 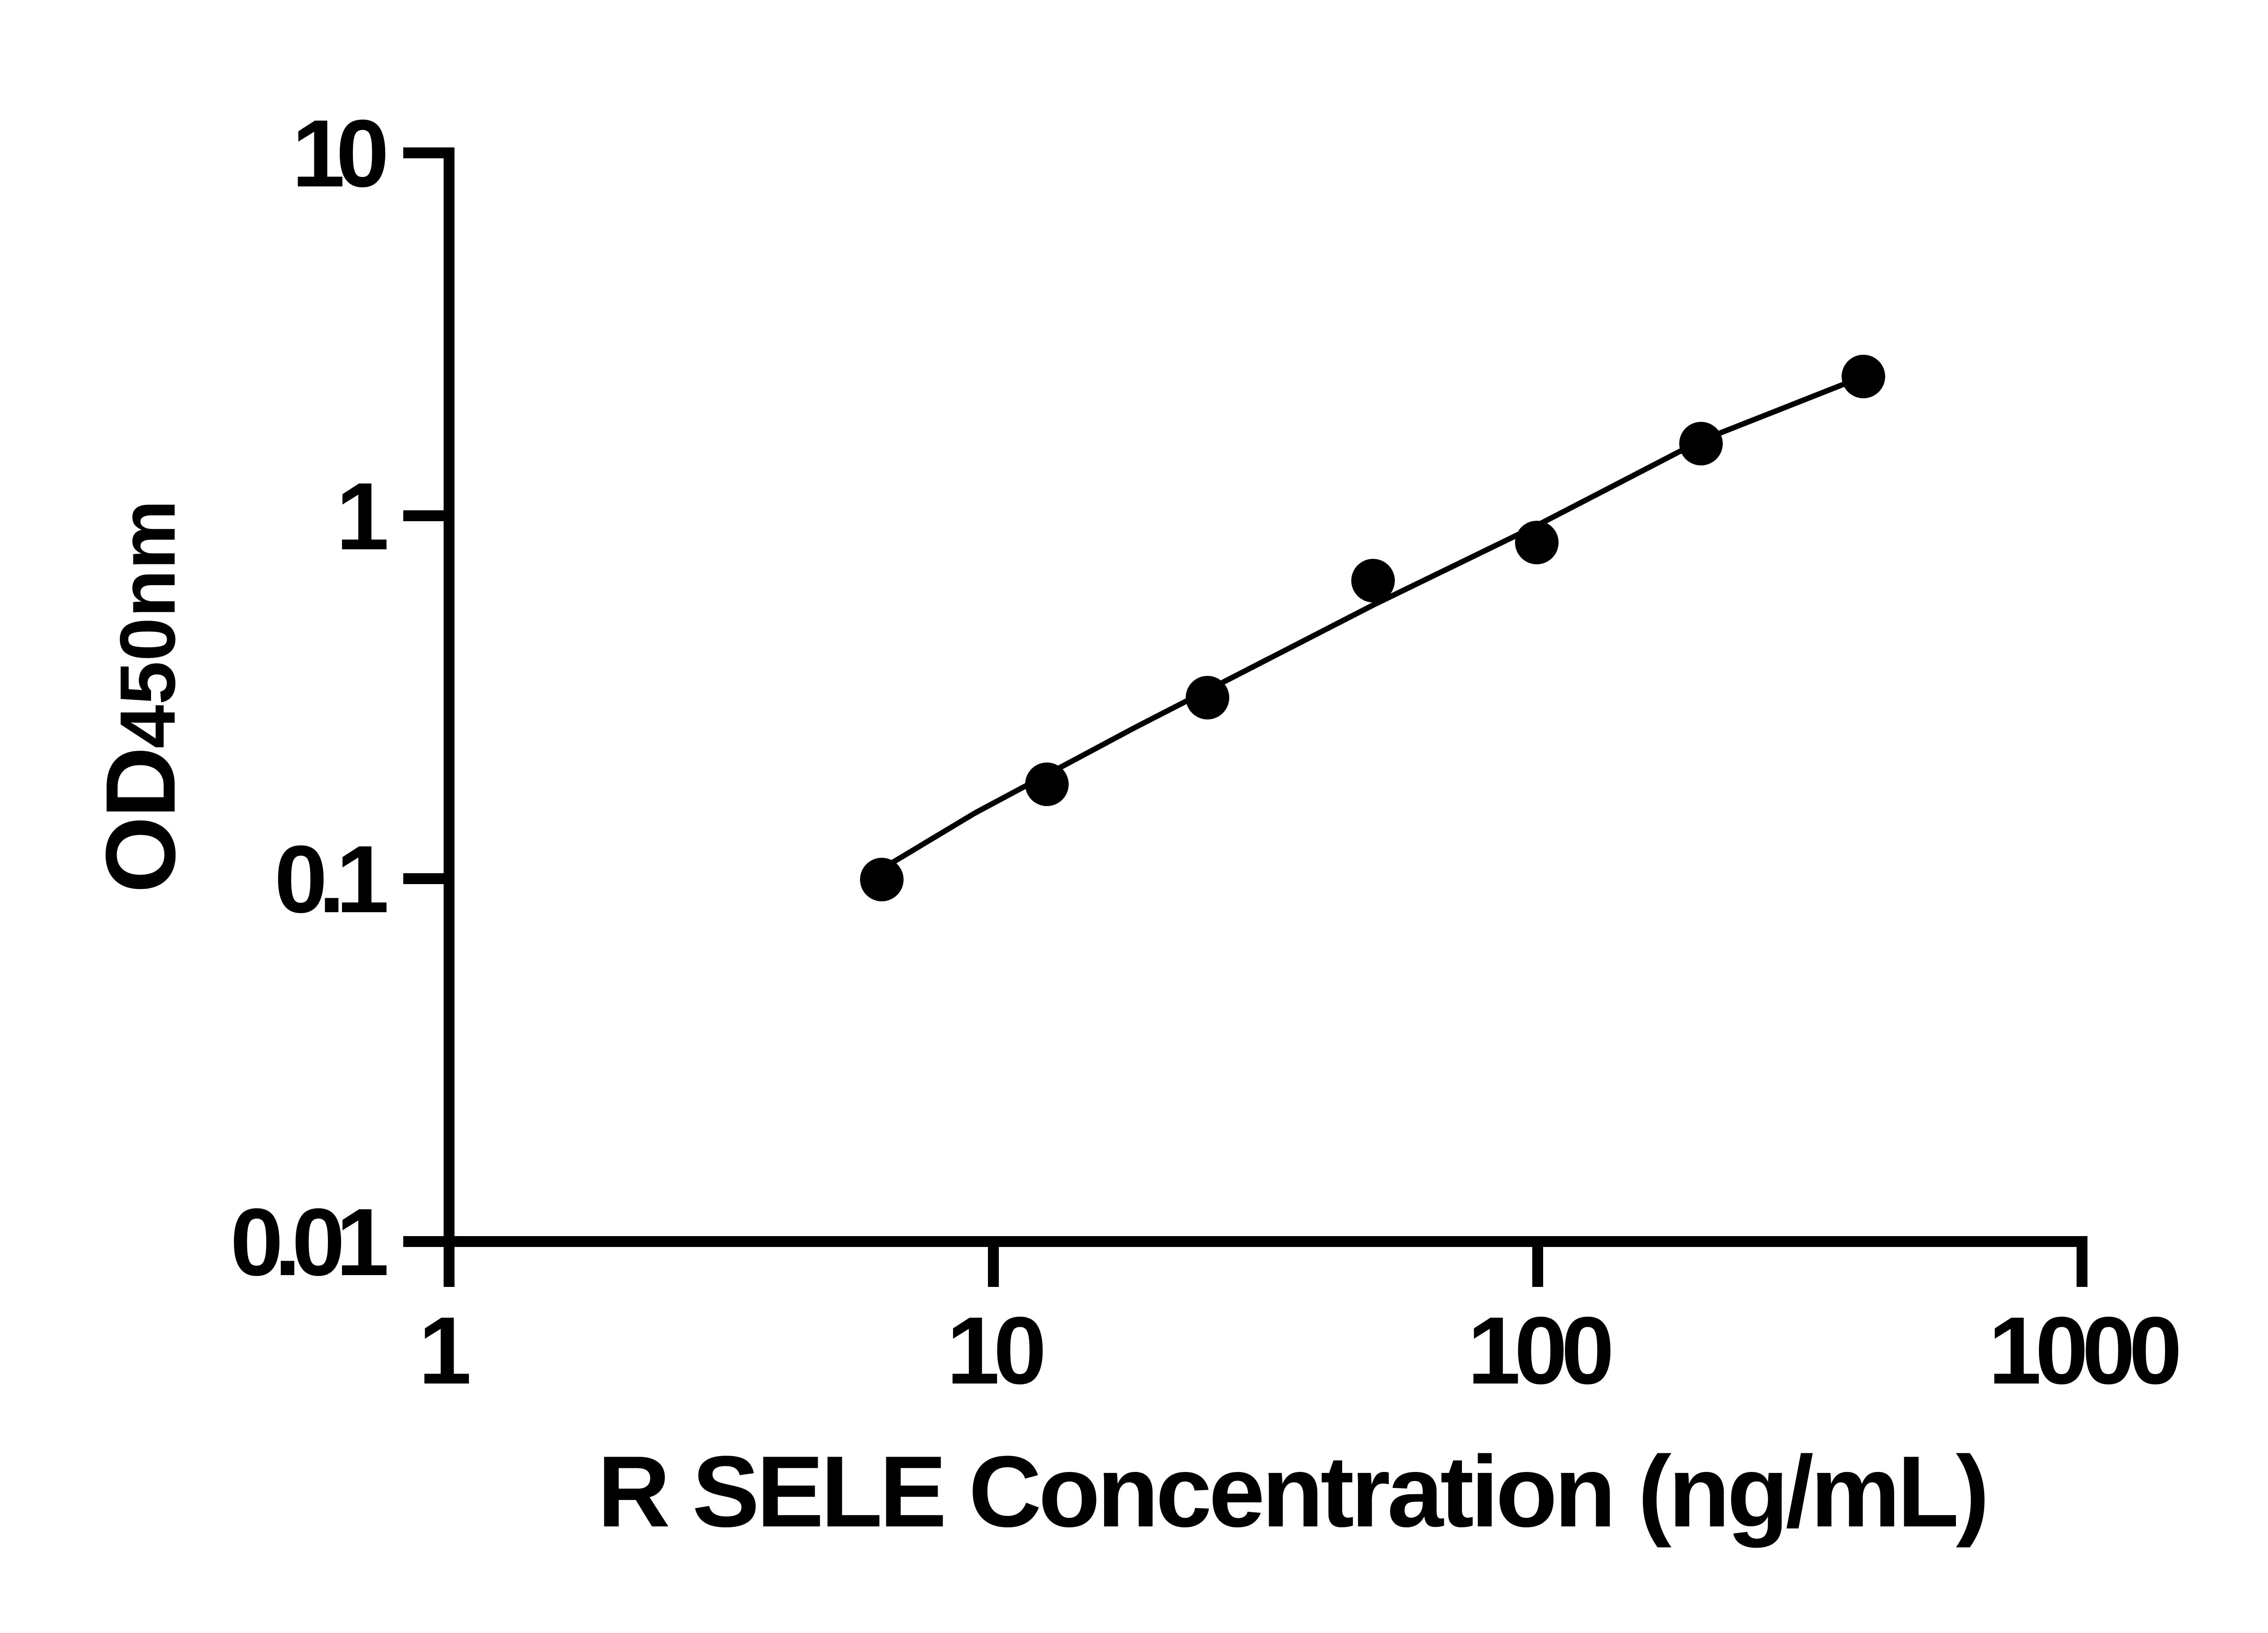 I want to click on svg-text: R SELE Concentration (ng/mL), so click(x=1292, y=1491).